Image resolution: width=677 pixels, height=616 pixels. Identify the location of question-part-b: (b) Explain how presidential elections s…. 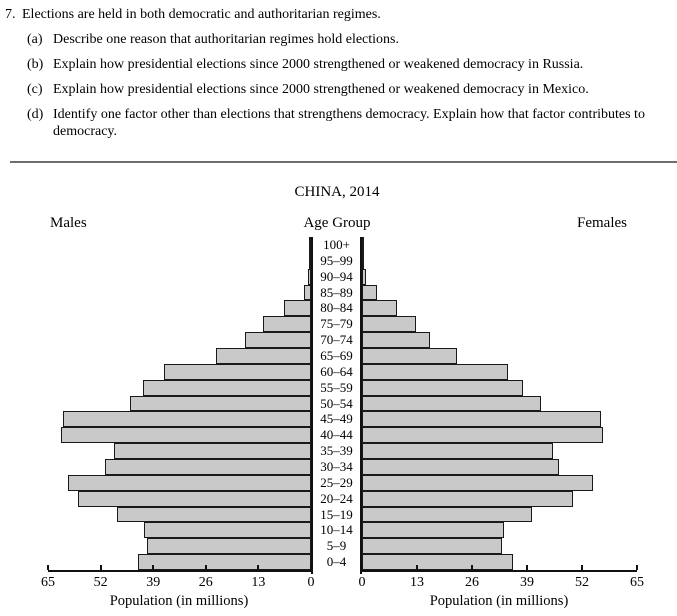
(350, 64).